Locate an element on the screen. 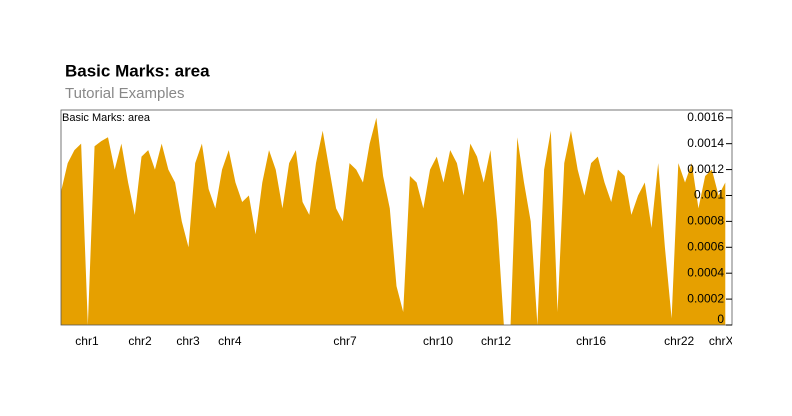  x-tick-label: chr22 is located at coordinates (679, 341).